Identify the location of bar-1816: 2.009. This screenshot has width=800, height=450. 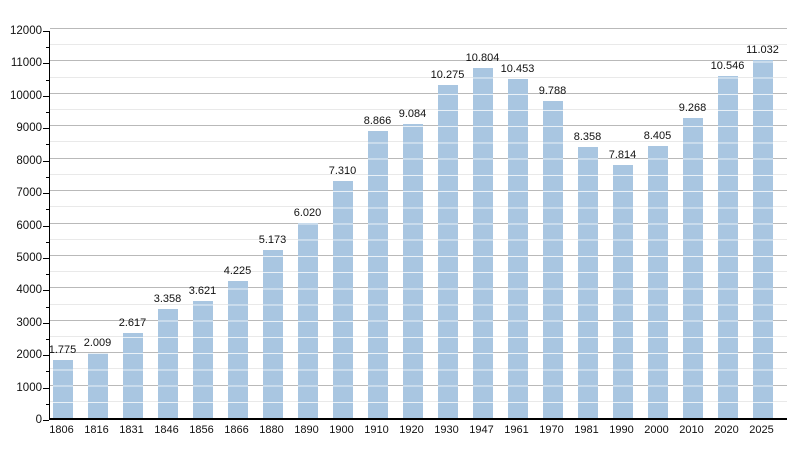
(97, 377).